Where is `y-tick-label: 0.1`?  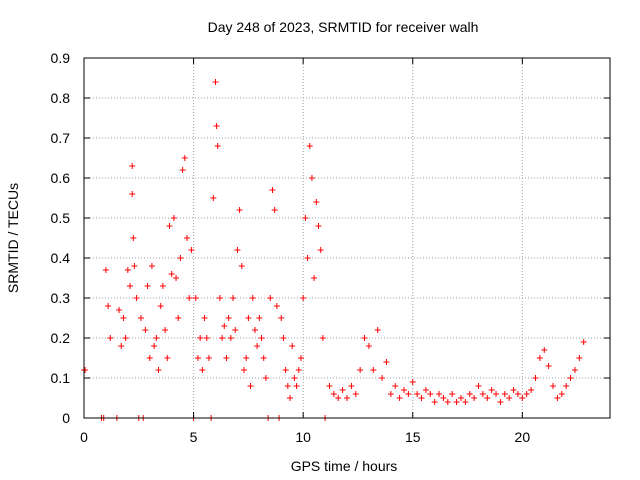 y-tick-label: 0.1 is located at coordinates (61, 378).